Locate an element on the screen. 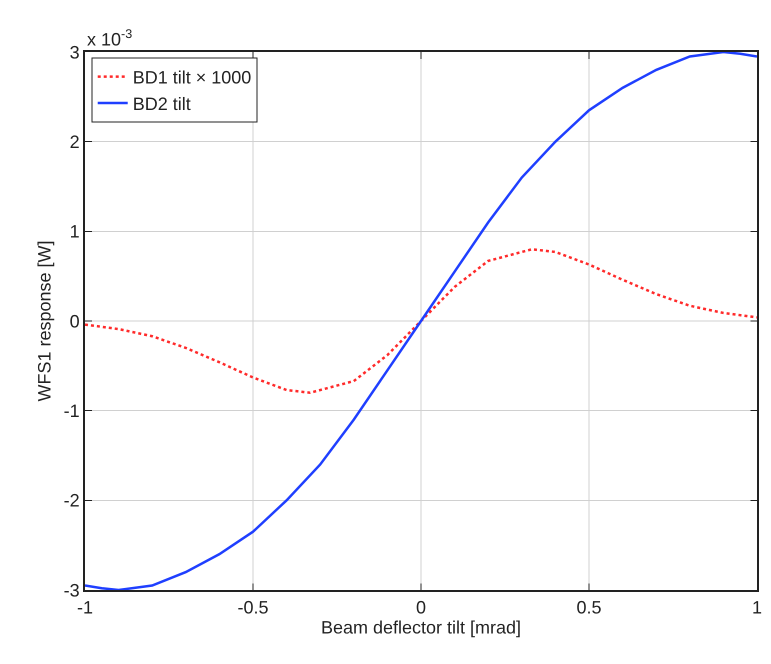  x-axis-title: Beam deflector tilt [mrad] is located at coordinates (421, 627).